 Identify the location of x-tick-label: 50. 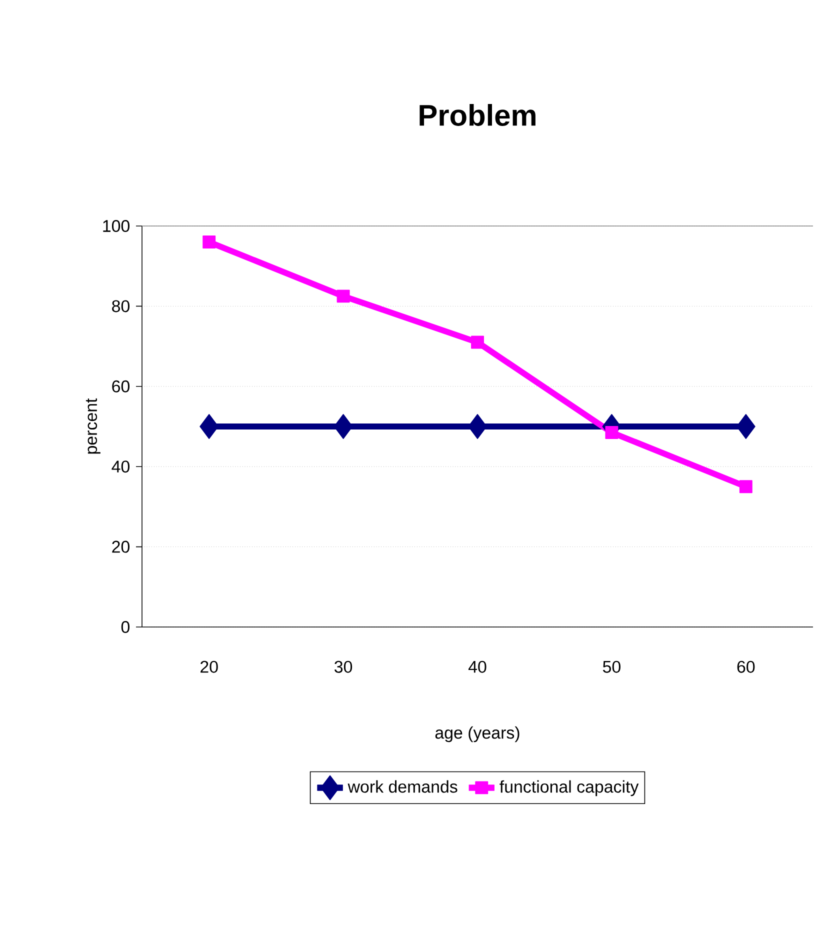
(611, 666).